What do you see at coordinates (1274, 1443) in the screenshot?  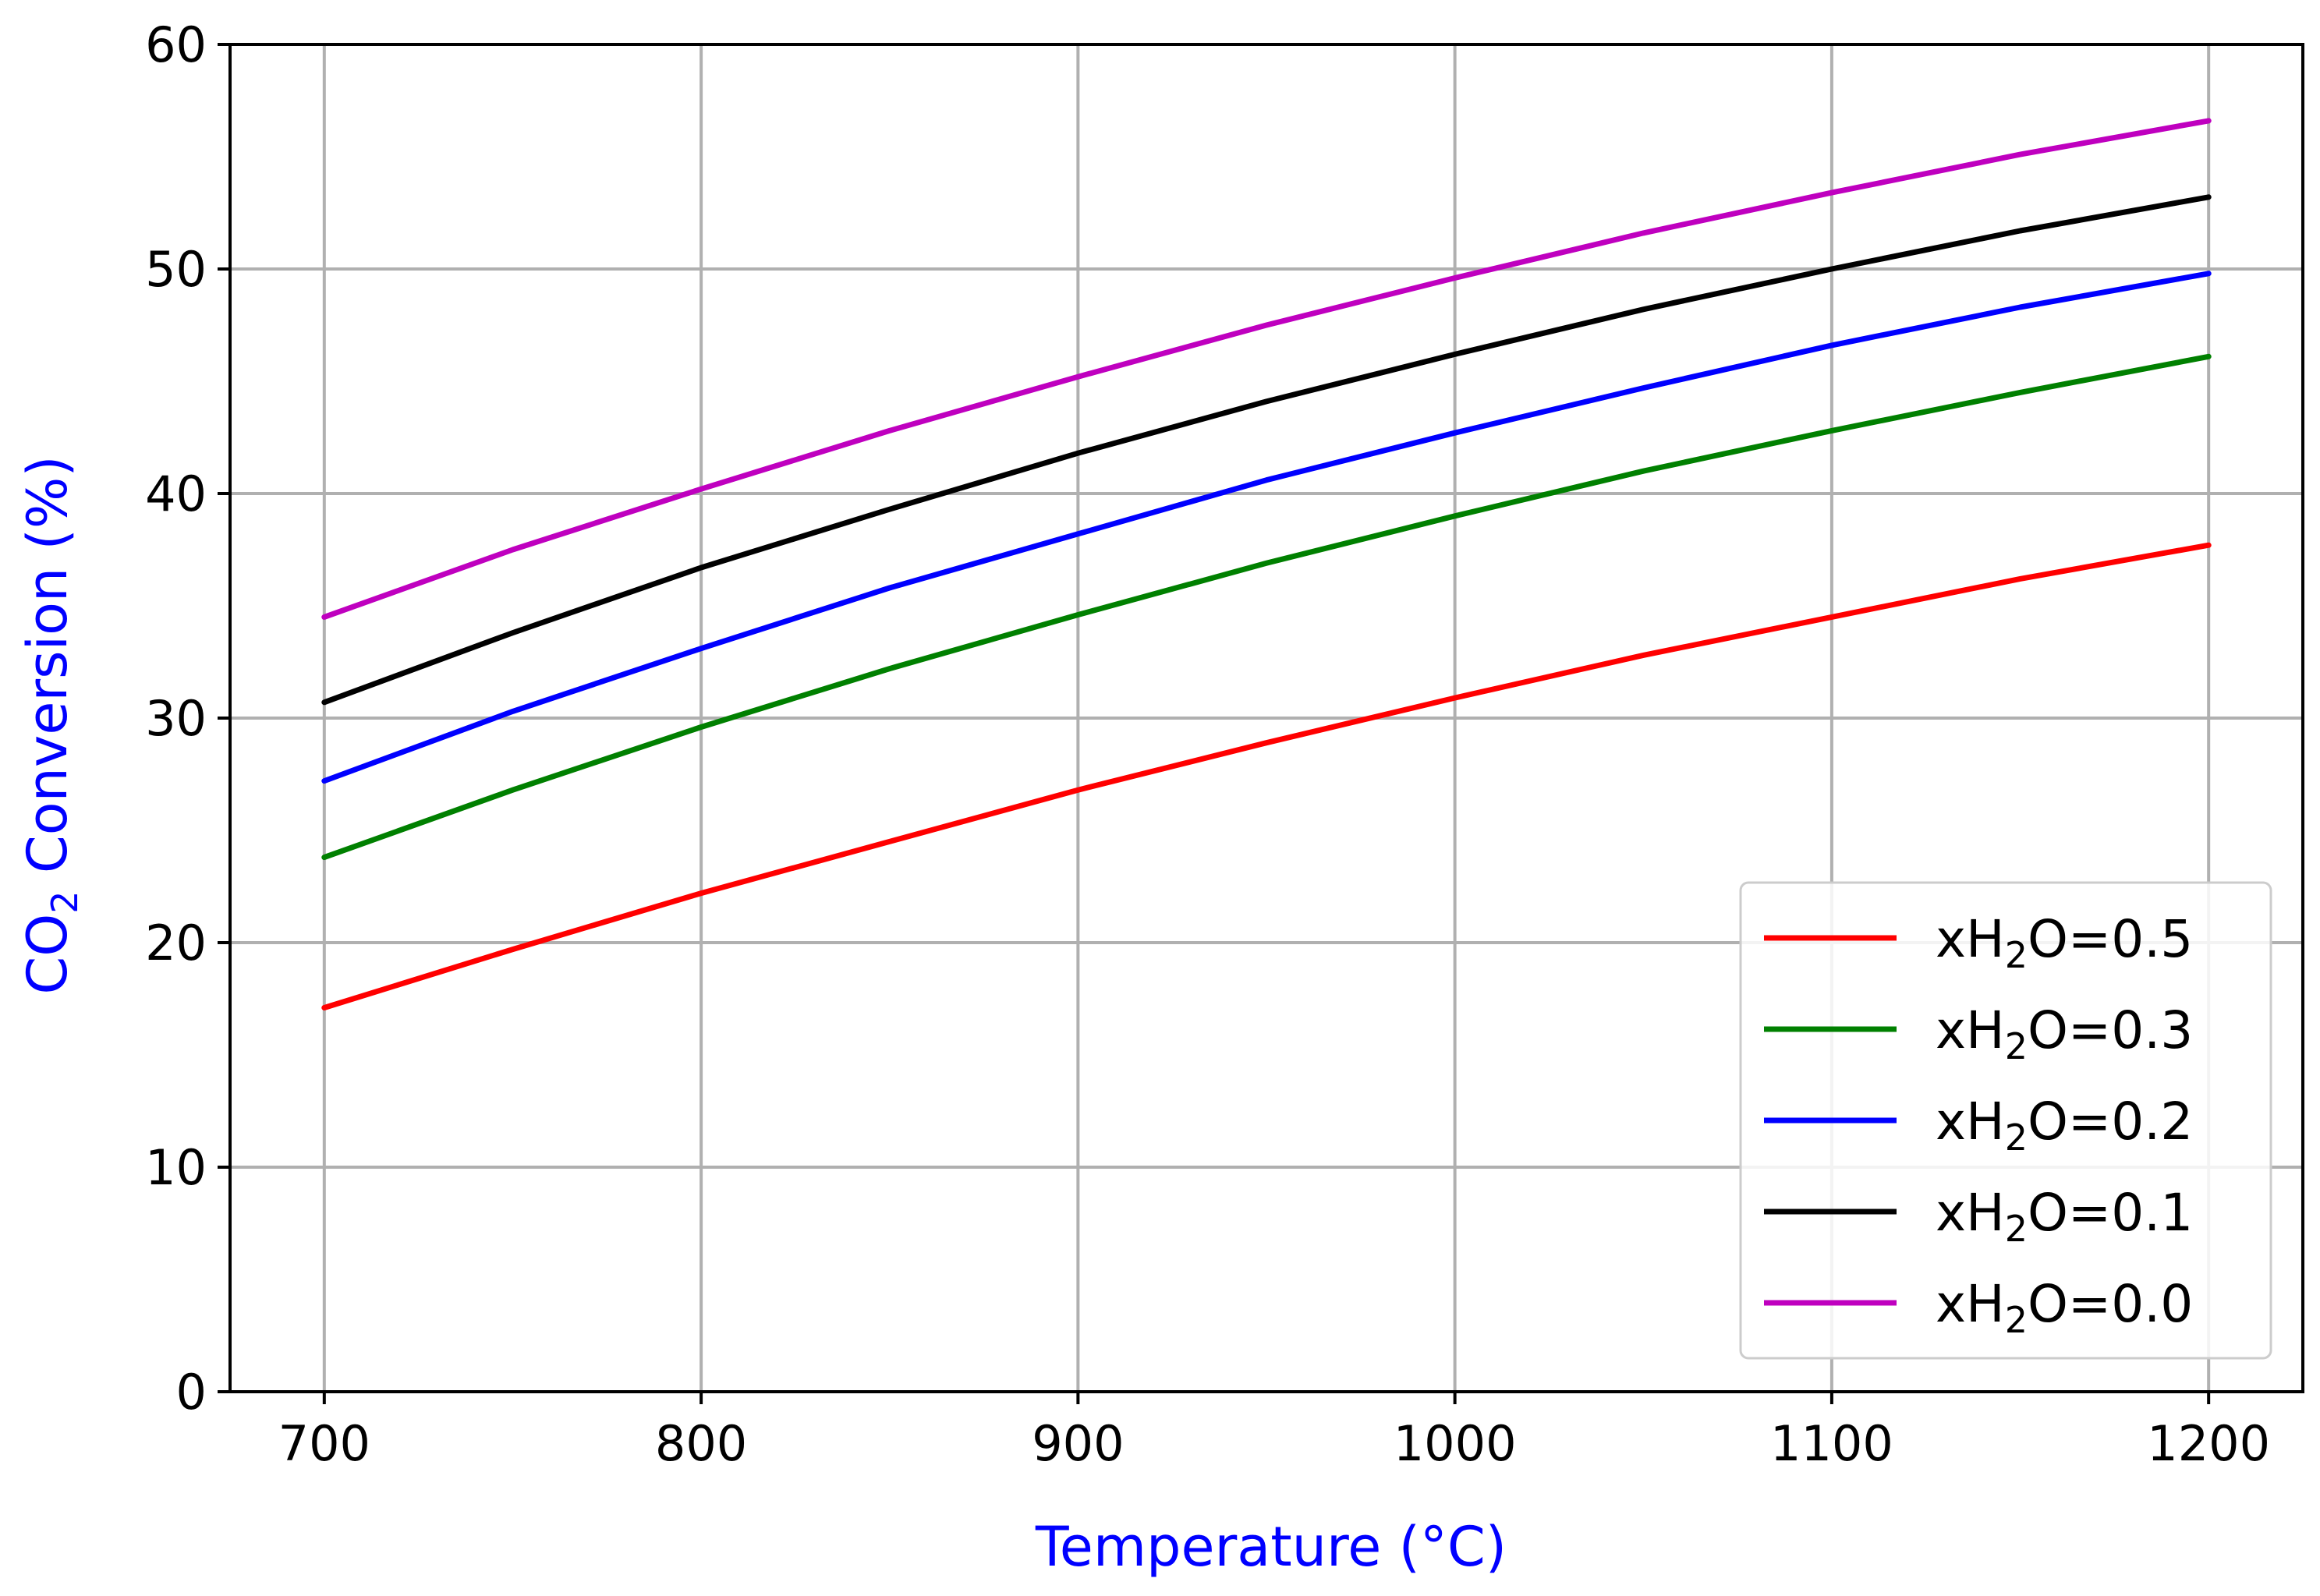 I see `x-tick-labels: 700 800 900 1000 1100 1200` at bounding box center [1274, 1443].